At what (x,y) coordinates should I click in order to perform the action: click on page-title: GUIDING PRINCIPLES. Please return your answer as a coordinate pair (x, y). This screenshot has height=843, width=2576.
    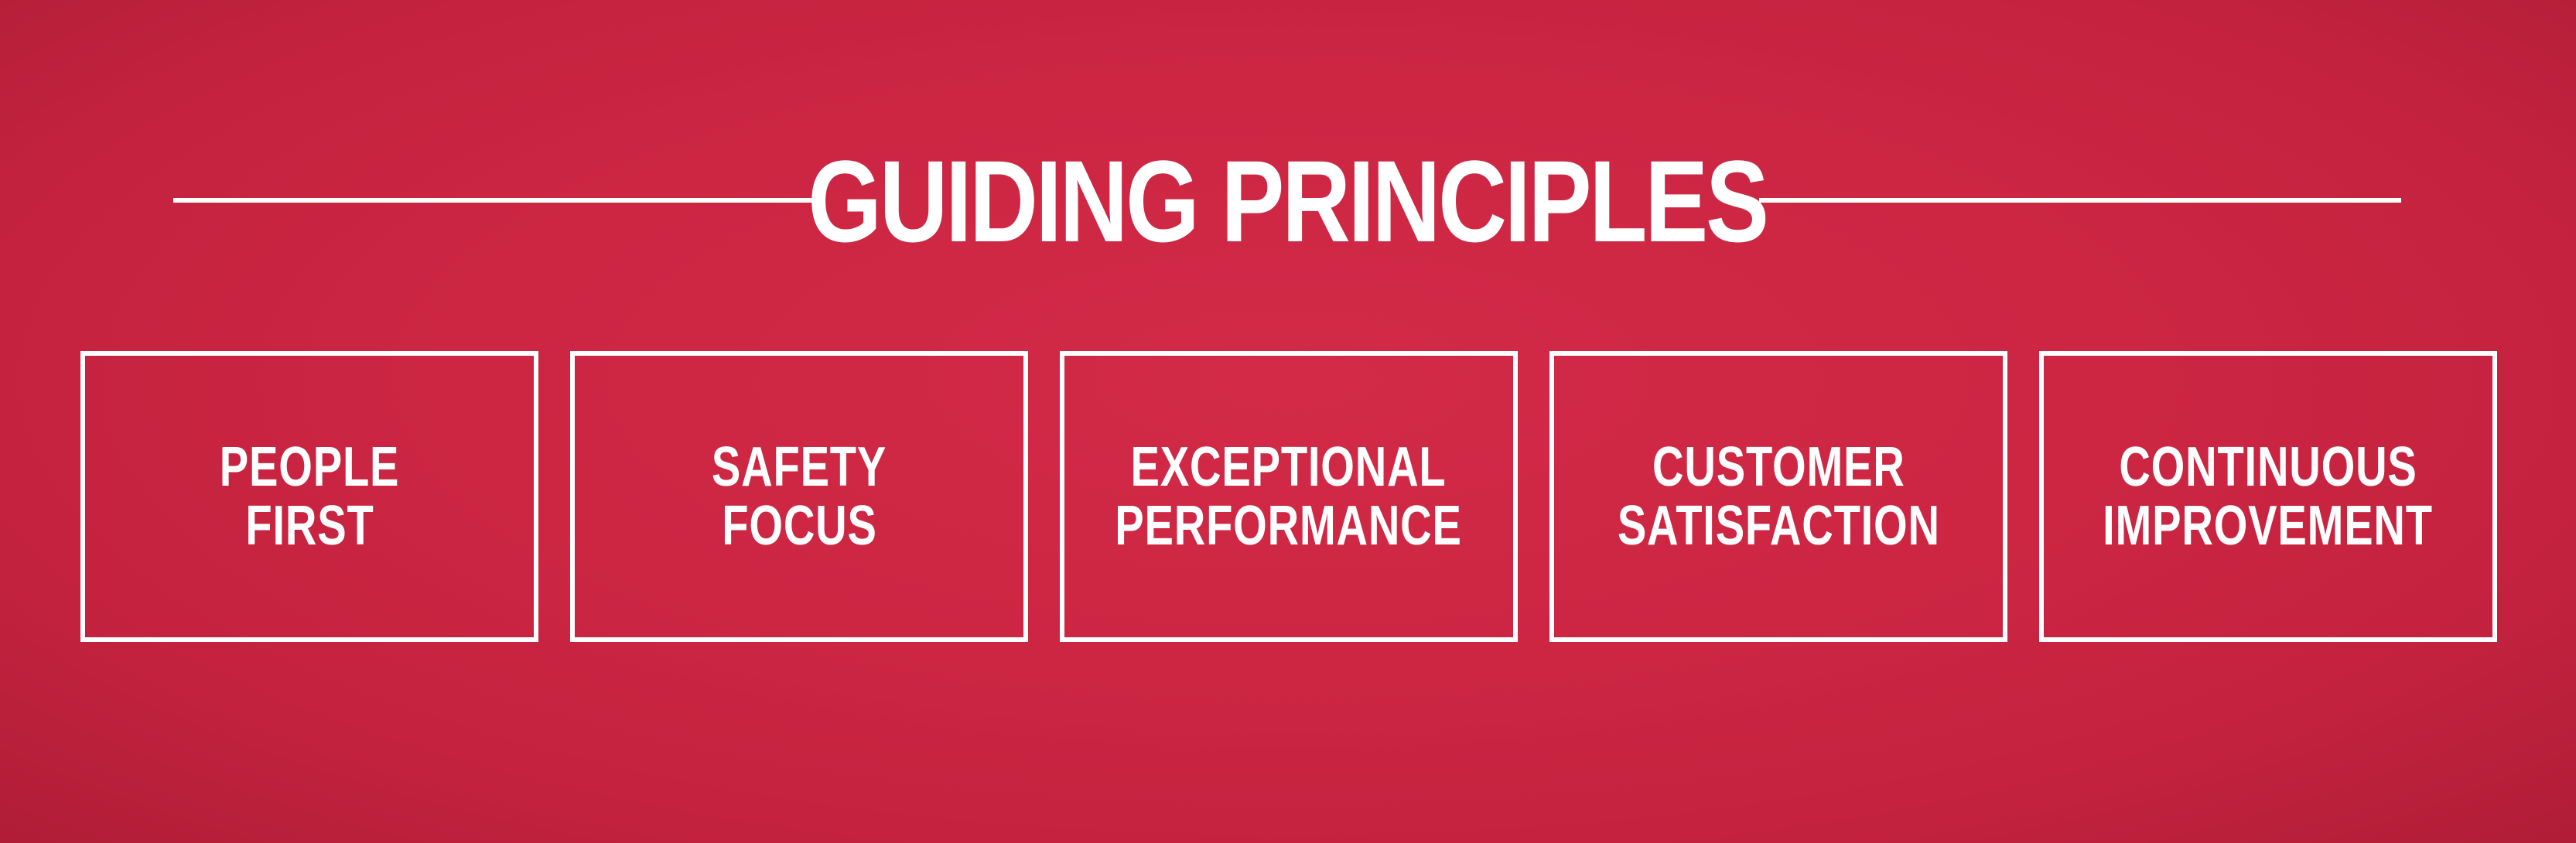
    Looking at the image, I should click on (1288, 201).